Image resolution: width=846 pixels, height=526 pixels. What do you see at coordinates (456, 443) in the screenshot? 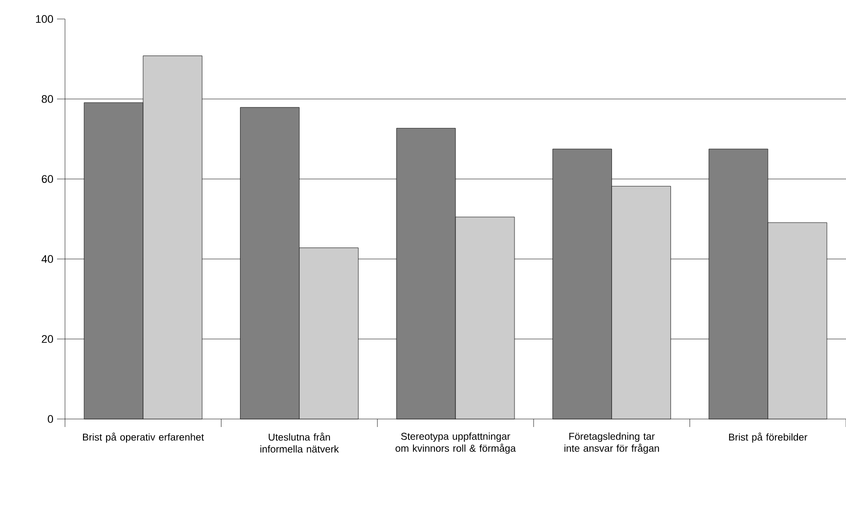
I see `x-tick-label: Stereotypa uppfattningar om kvinnors roll & förmåga` at bounding box center [456, 443].